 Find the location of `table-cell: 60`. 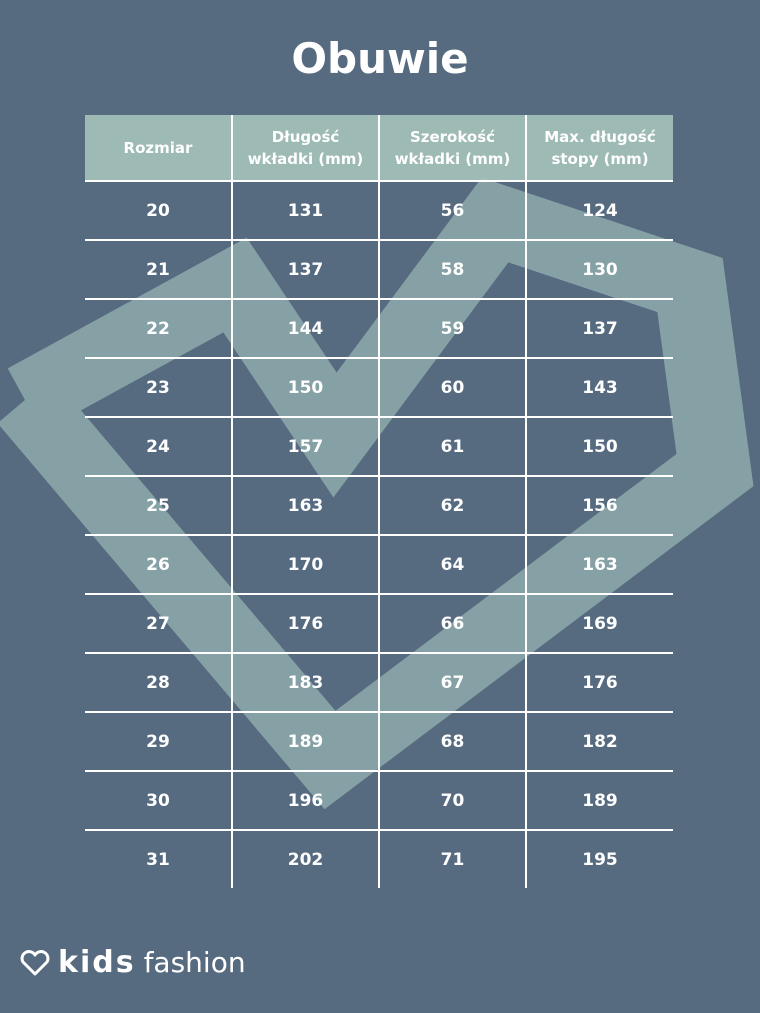

table-cell: 60 is located at coordinates (452, 387).